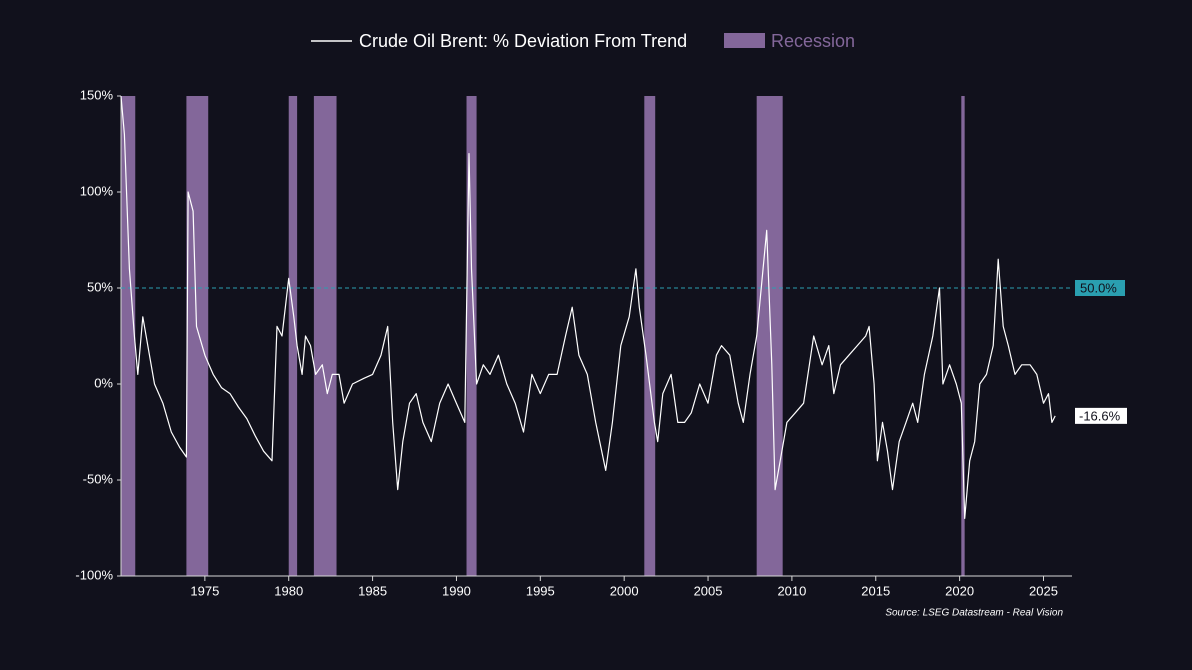 The height and width of the screenshot is (670, 1192). Describe the element at coordinates (624, 590) in the screenshot. I see `x-tick-label: 2000` at that location.